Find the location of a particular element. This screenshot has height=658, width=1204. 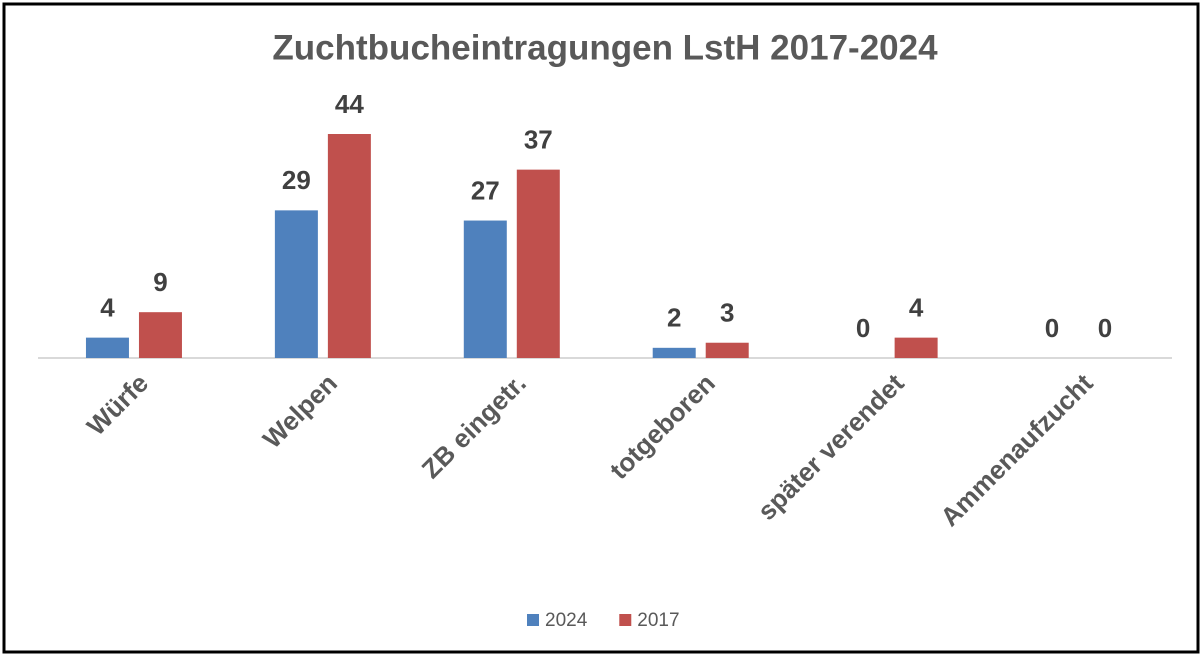

chart-title: Zuchtbucheintragungen LstH 2017-2024 is located at coordinates (605, 47).